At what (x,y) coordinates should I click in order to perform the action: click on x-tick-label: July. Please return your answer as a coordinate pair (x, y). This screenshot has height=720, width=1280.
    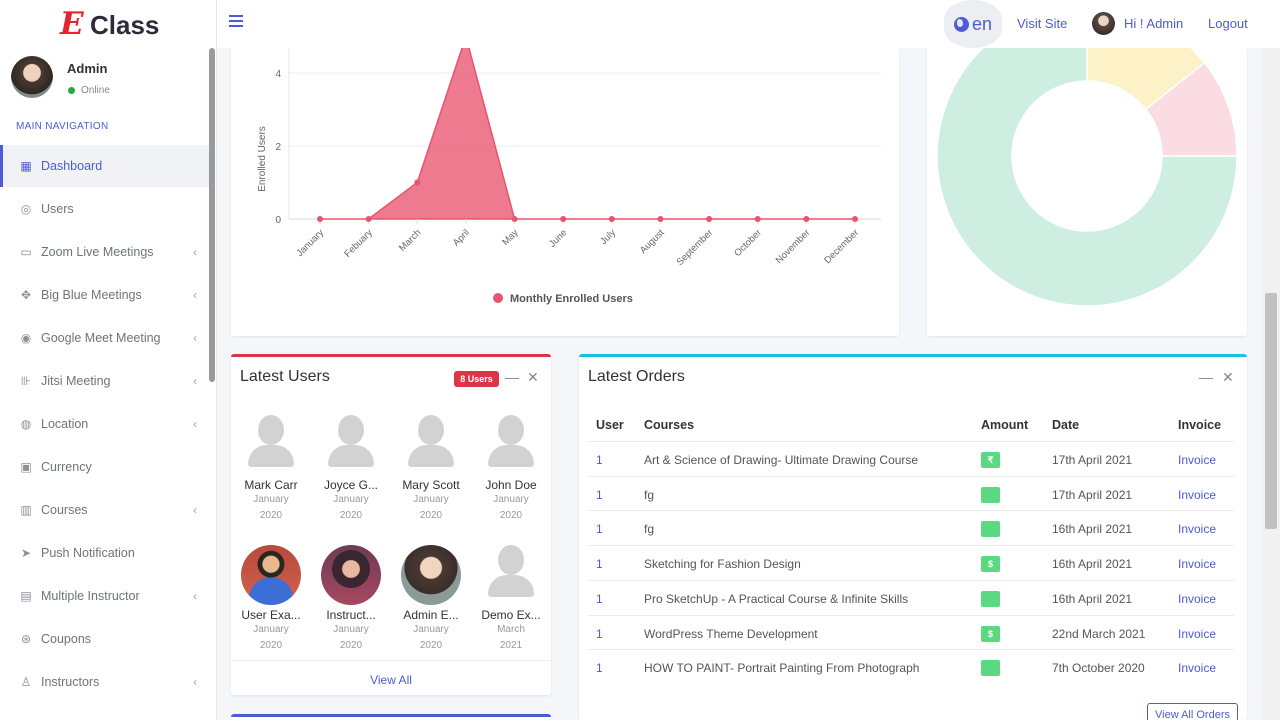
    Looking at the image, I should click on (608, 237).